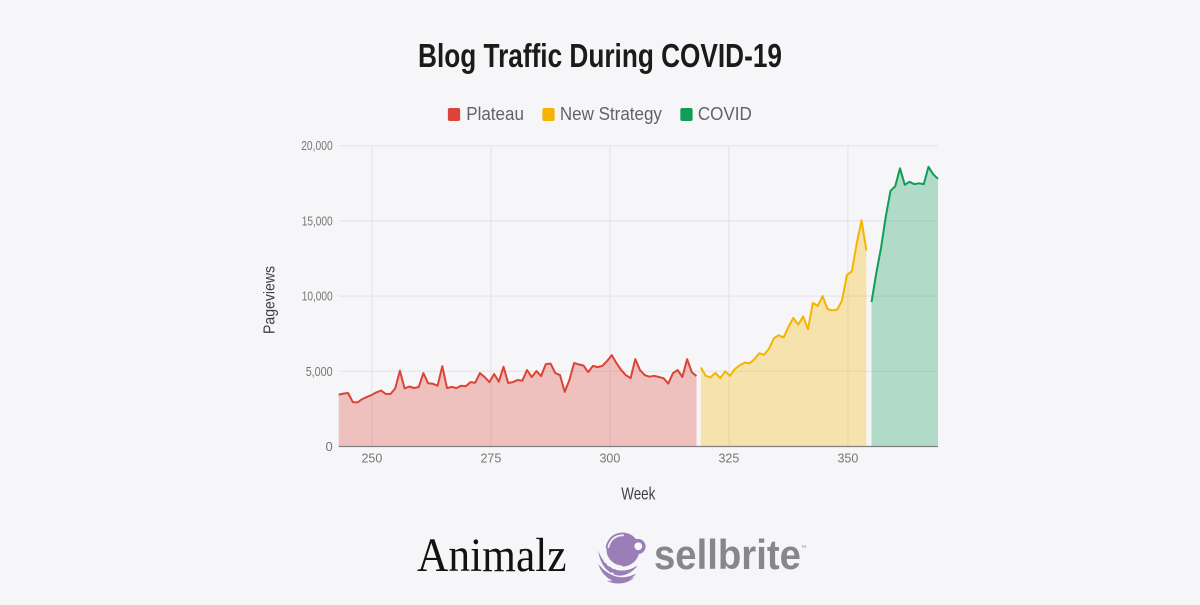 Image resolution: width=1200 pixels, height=605 pixels. I want to click on svg-text: 20,000, so click(317, 145).